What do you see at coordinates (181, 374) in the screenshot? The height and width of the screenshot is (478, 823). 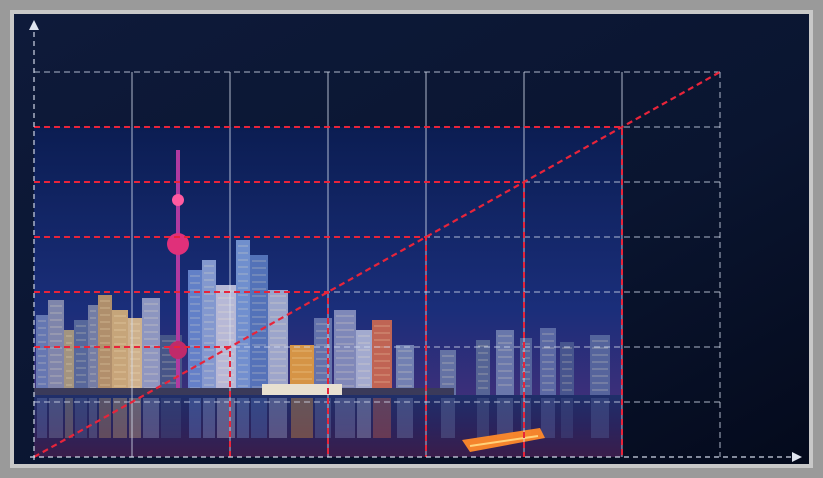 I see `red-rect` at bounding box center [181, 374].